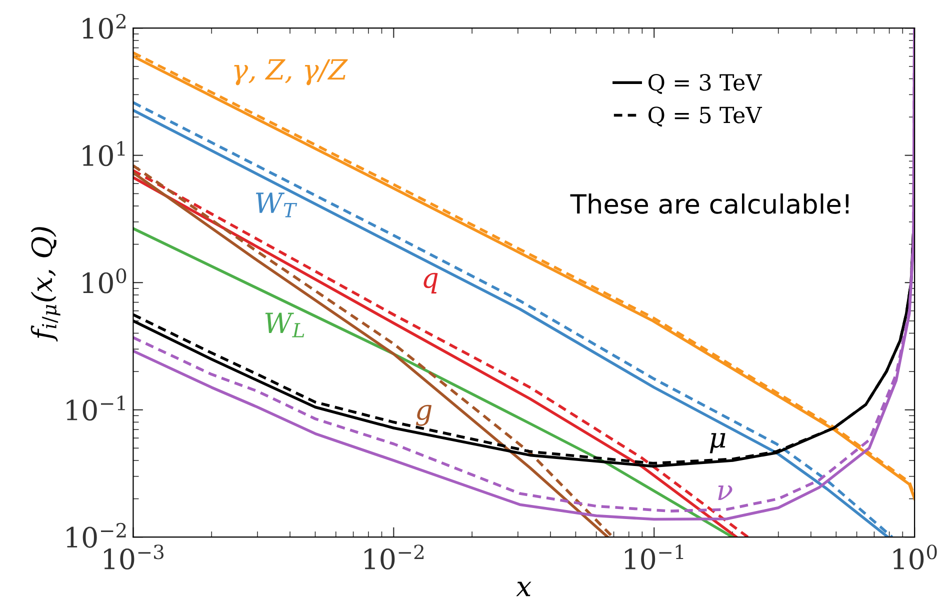  What do you see at coordinates (725, 493) in the screenshot?
I see `annotation: ν` at bounding box center [725, 493].